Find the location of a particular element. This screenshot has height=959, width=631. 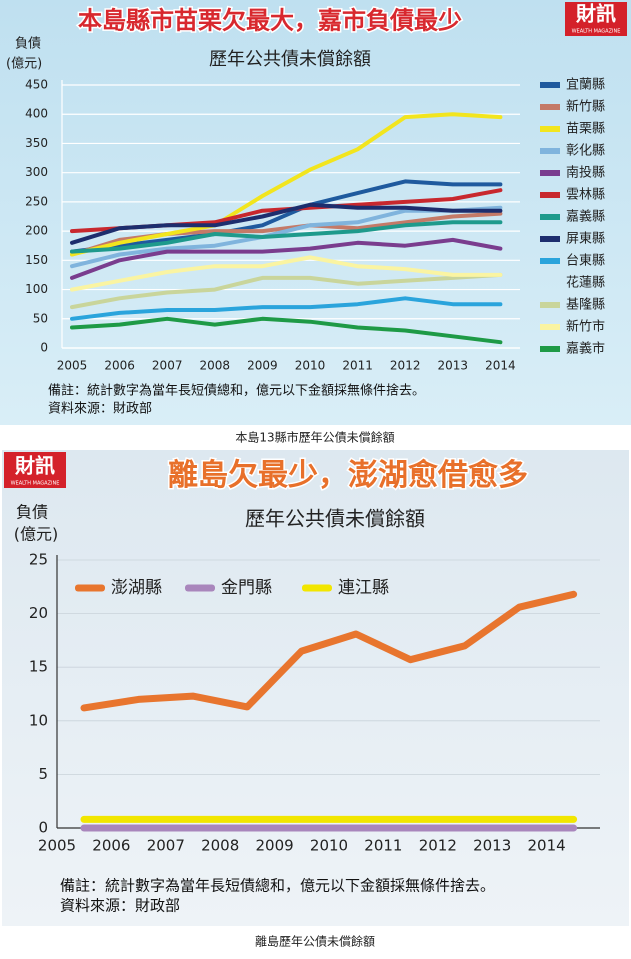

legend-label: 新竹市 is located at coordinates (585, 327).